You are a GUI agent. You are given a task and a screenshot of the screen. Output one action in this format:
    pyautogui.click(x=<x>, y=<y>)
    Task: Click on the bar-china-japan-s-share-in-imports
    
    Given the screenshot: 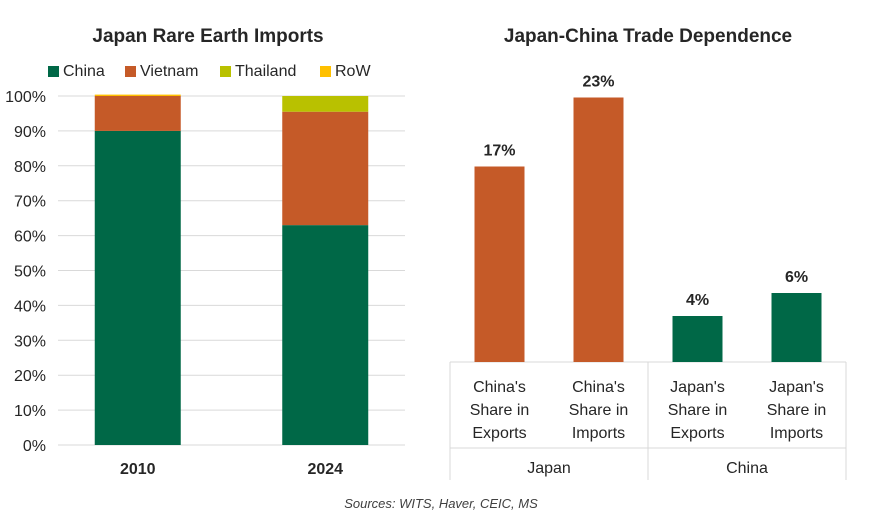 What is the action you would take?
    pyautogui.click(x=796, y=327)
    